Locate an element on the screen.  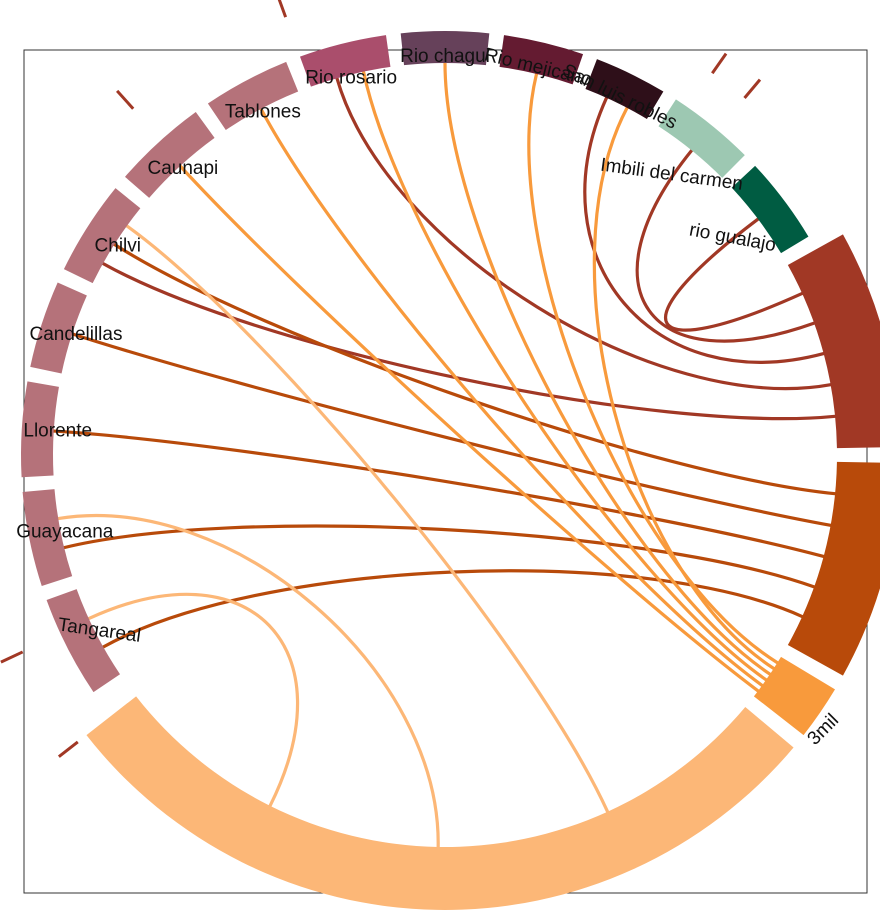
arc-t24 is located at coordinates (833, 341).